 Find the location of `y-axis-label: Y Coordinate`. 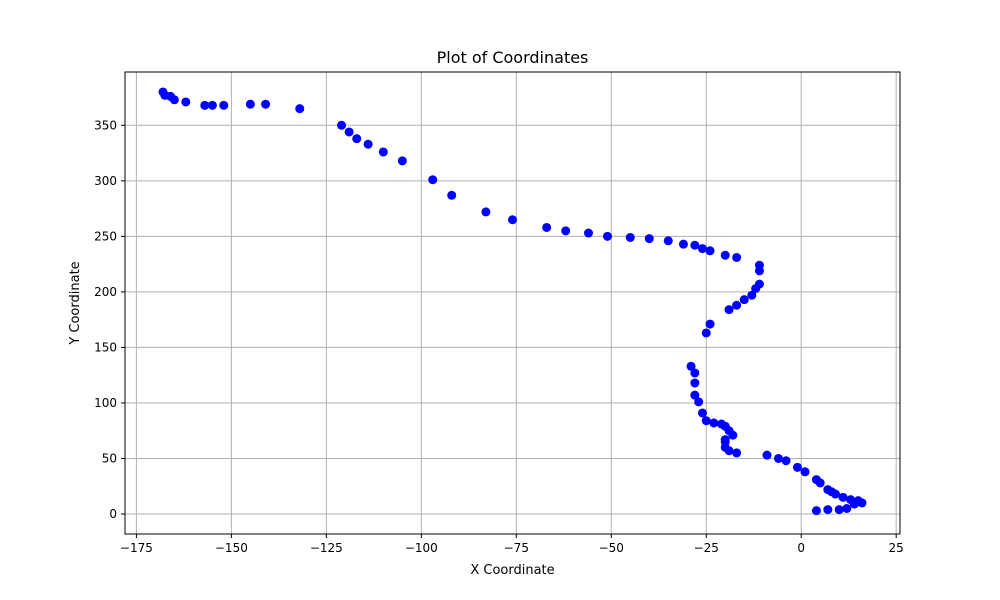

y-axis-label: Y Coordinate is located at coordinates (75, 303).